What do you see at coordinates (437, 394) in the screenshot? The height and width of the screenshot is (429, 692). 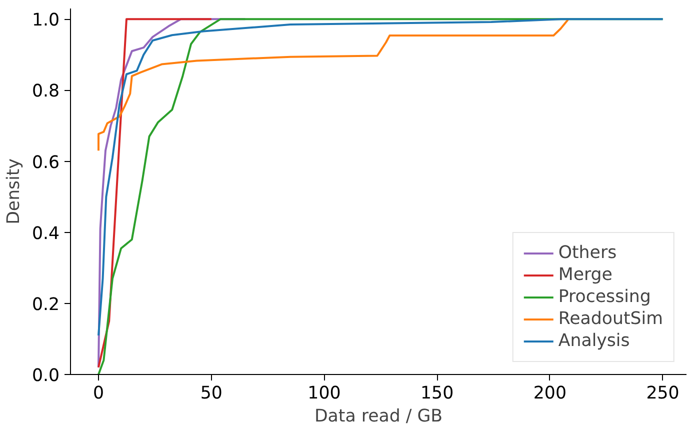 I see `x-tick-label: 150` at bounding box center [437, 394].